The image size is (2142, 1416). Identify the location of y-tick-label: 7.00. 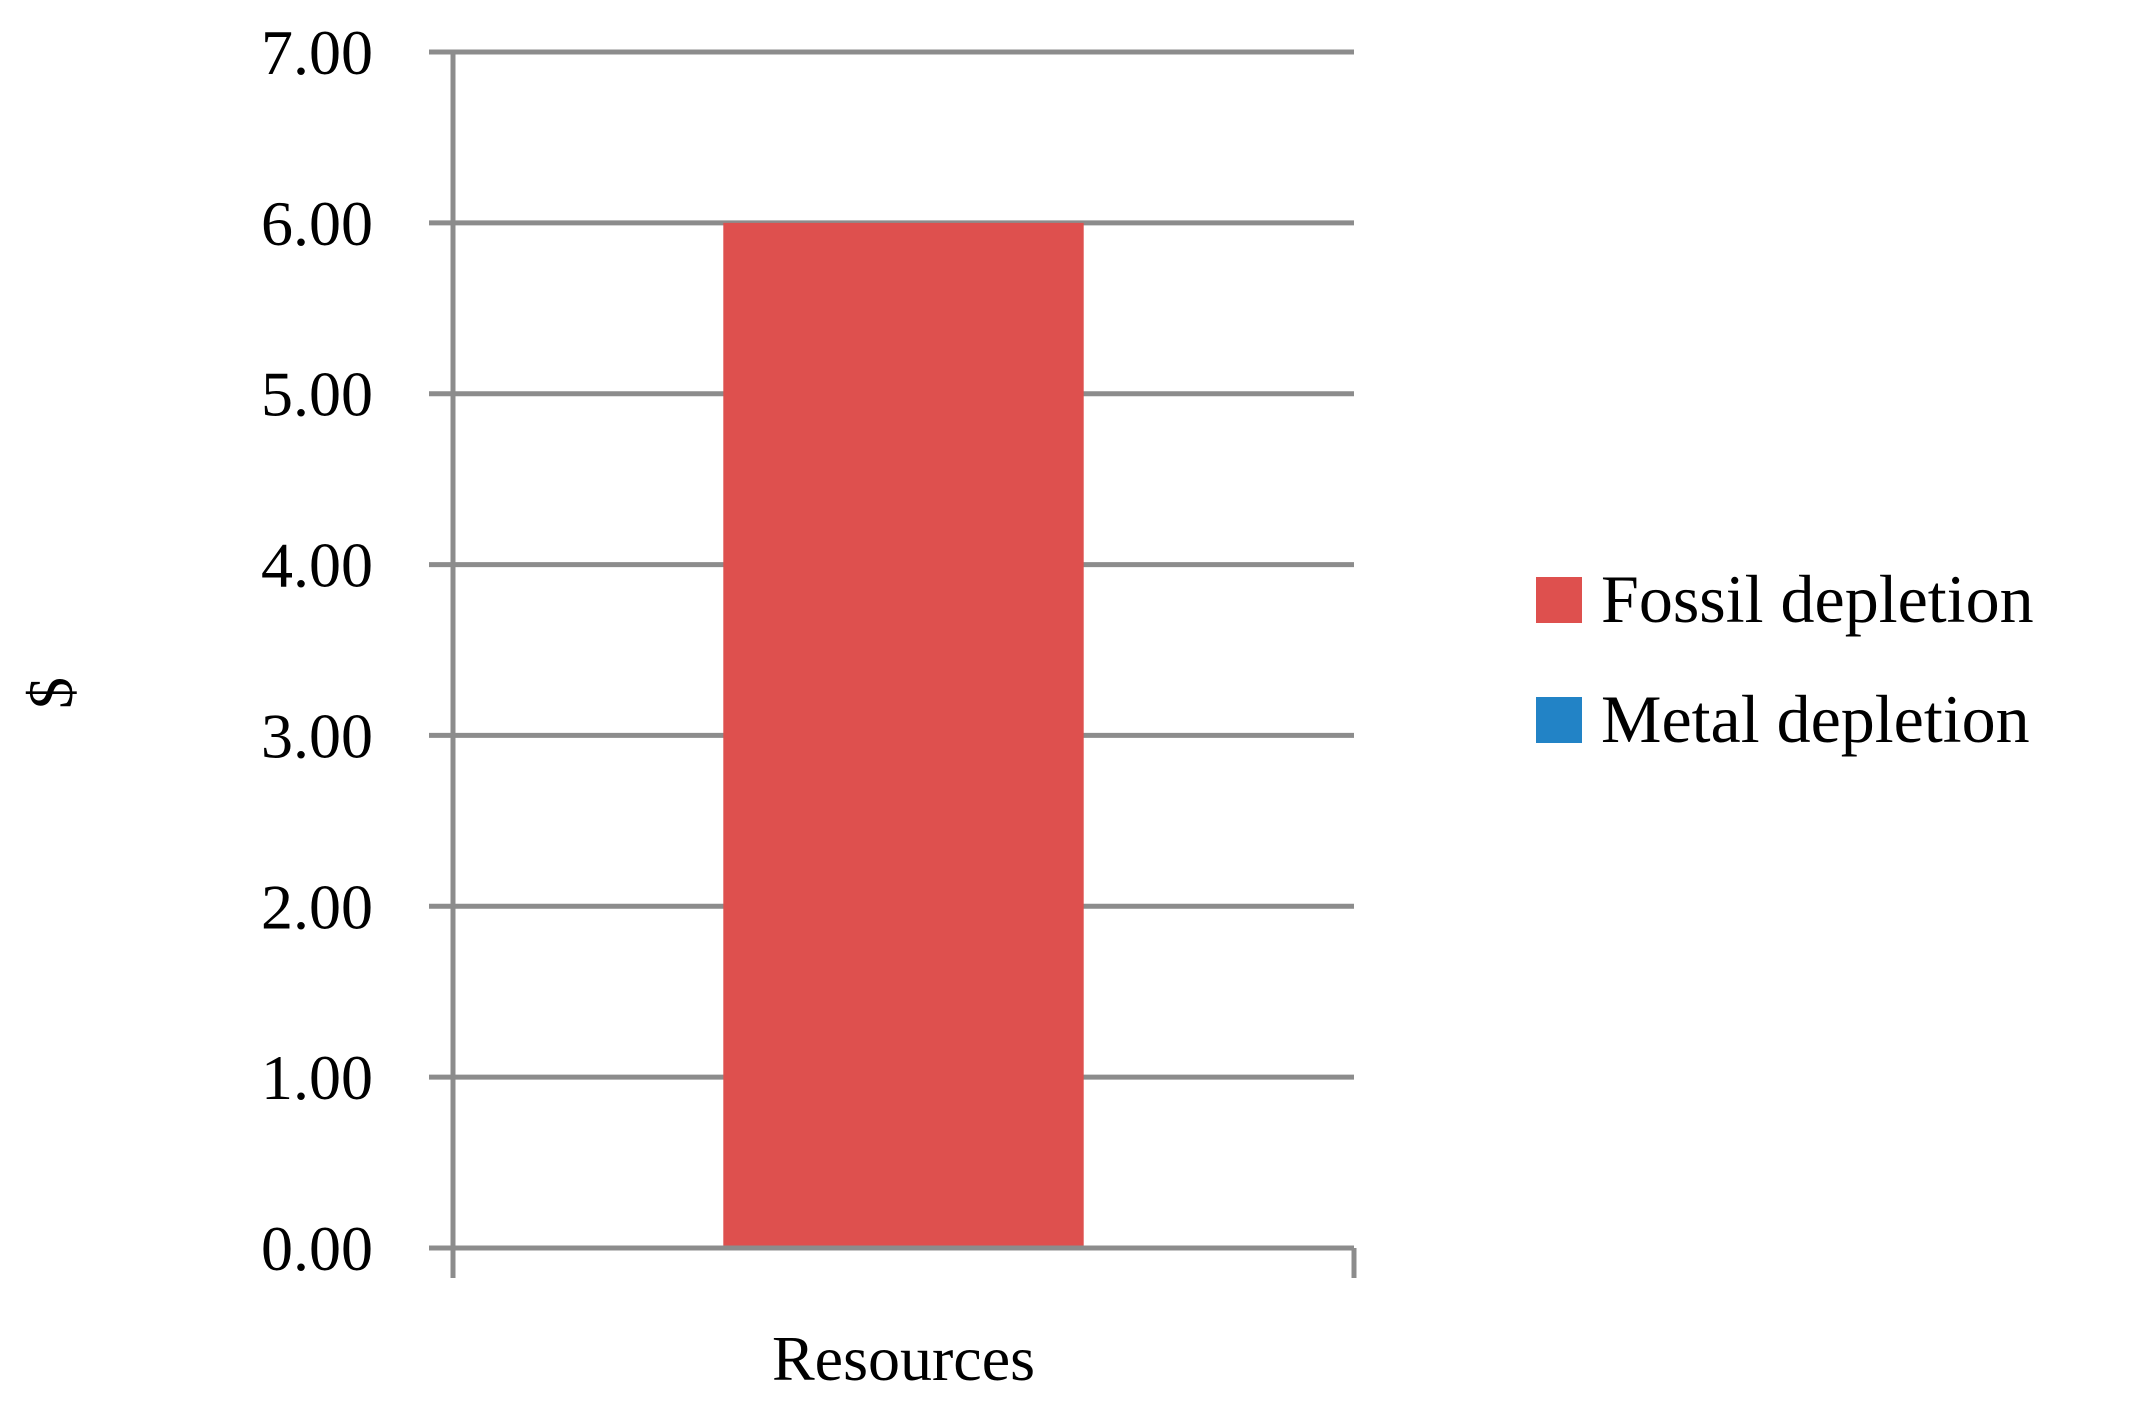
(317, 52).